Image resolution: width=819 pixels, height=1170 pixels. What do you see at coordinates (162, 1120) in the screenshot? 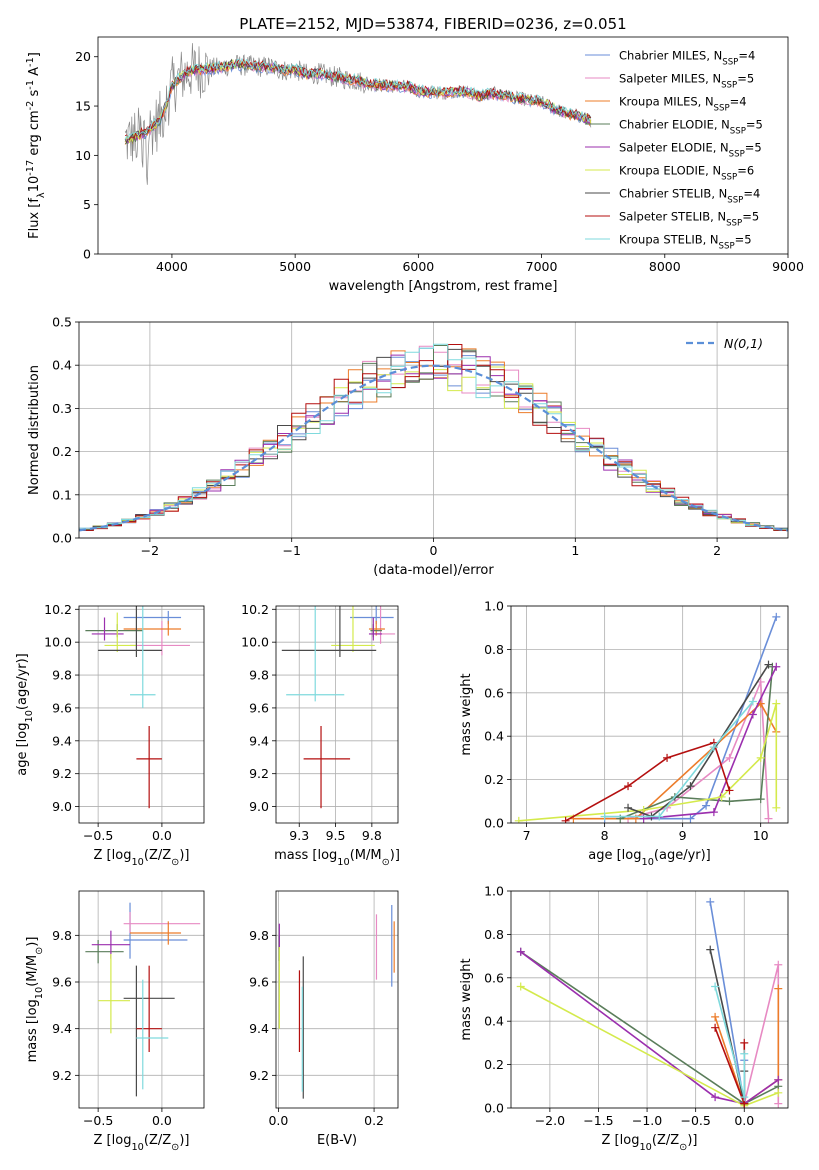
I see `x-tick-label: 0.0` at bounding box center [162, 1120].